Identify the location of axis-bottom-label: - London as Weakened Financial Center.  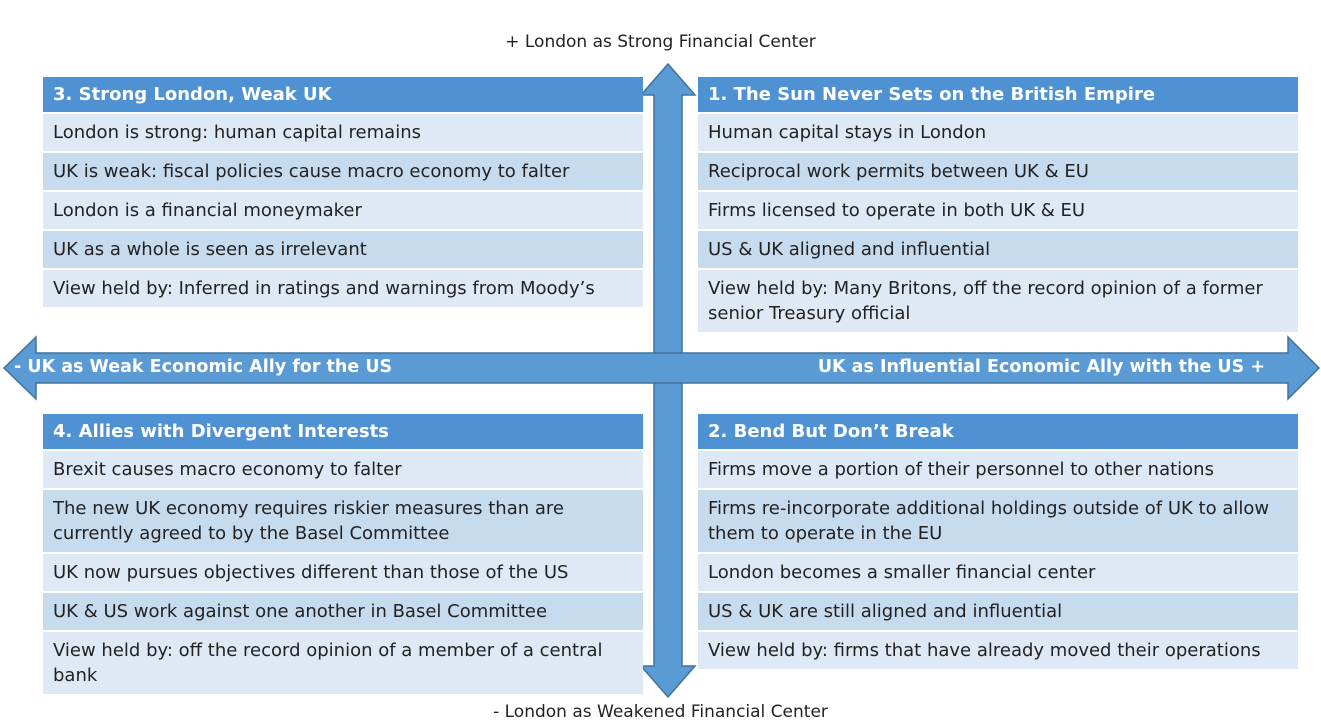
(660, 712).